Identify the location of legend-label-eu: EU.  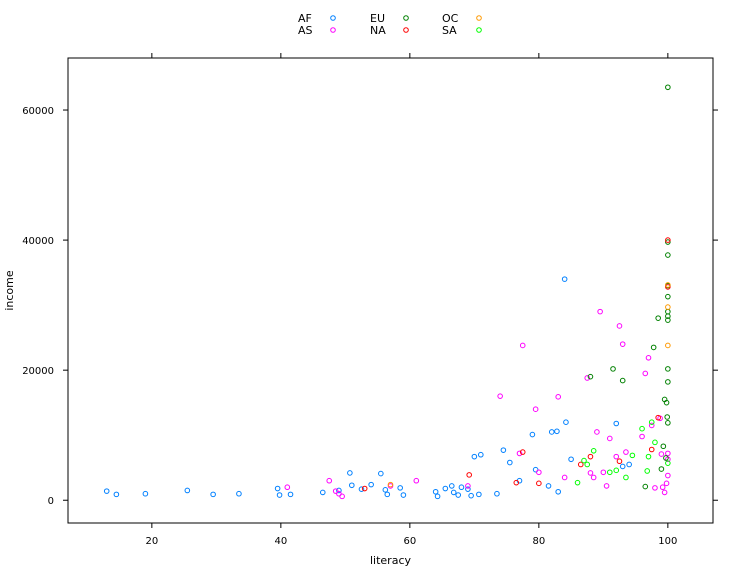
(377, 18).